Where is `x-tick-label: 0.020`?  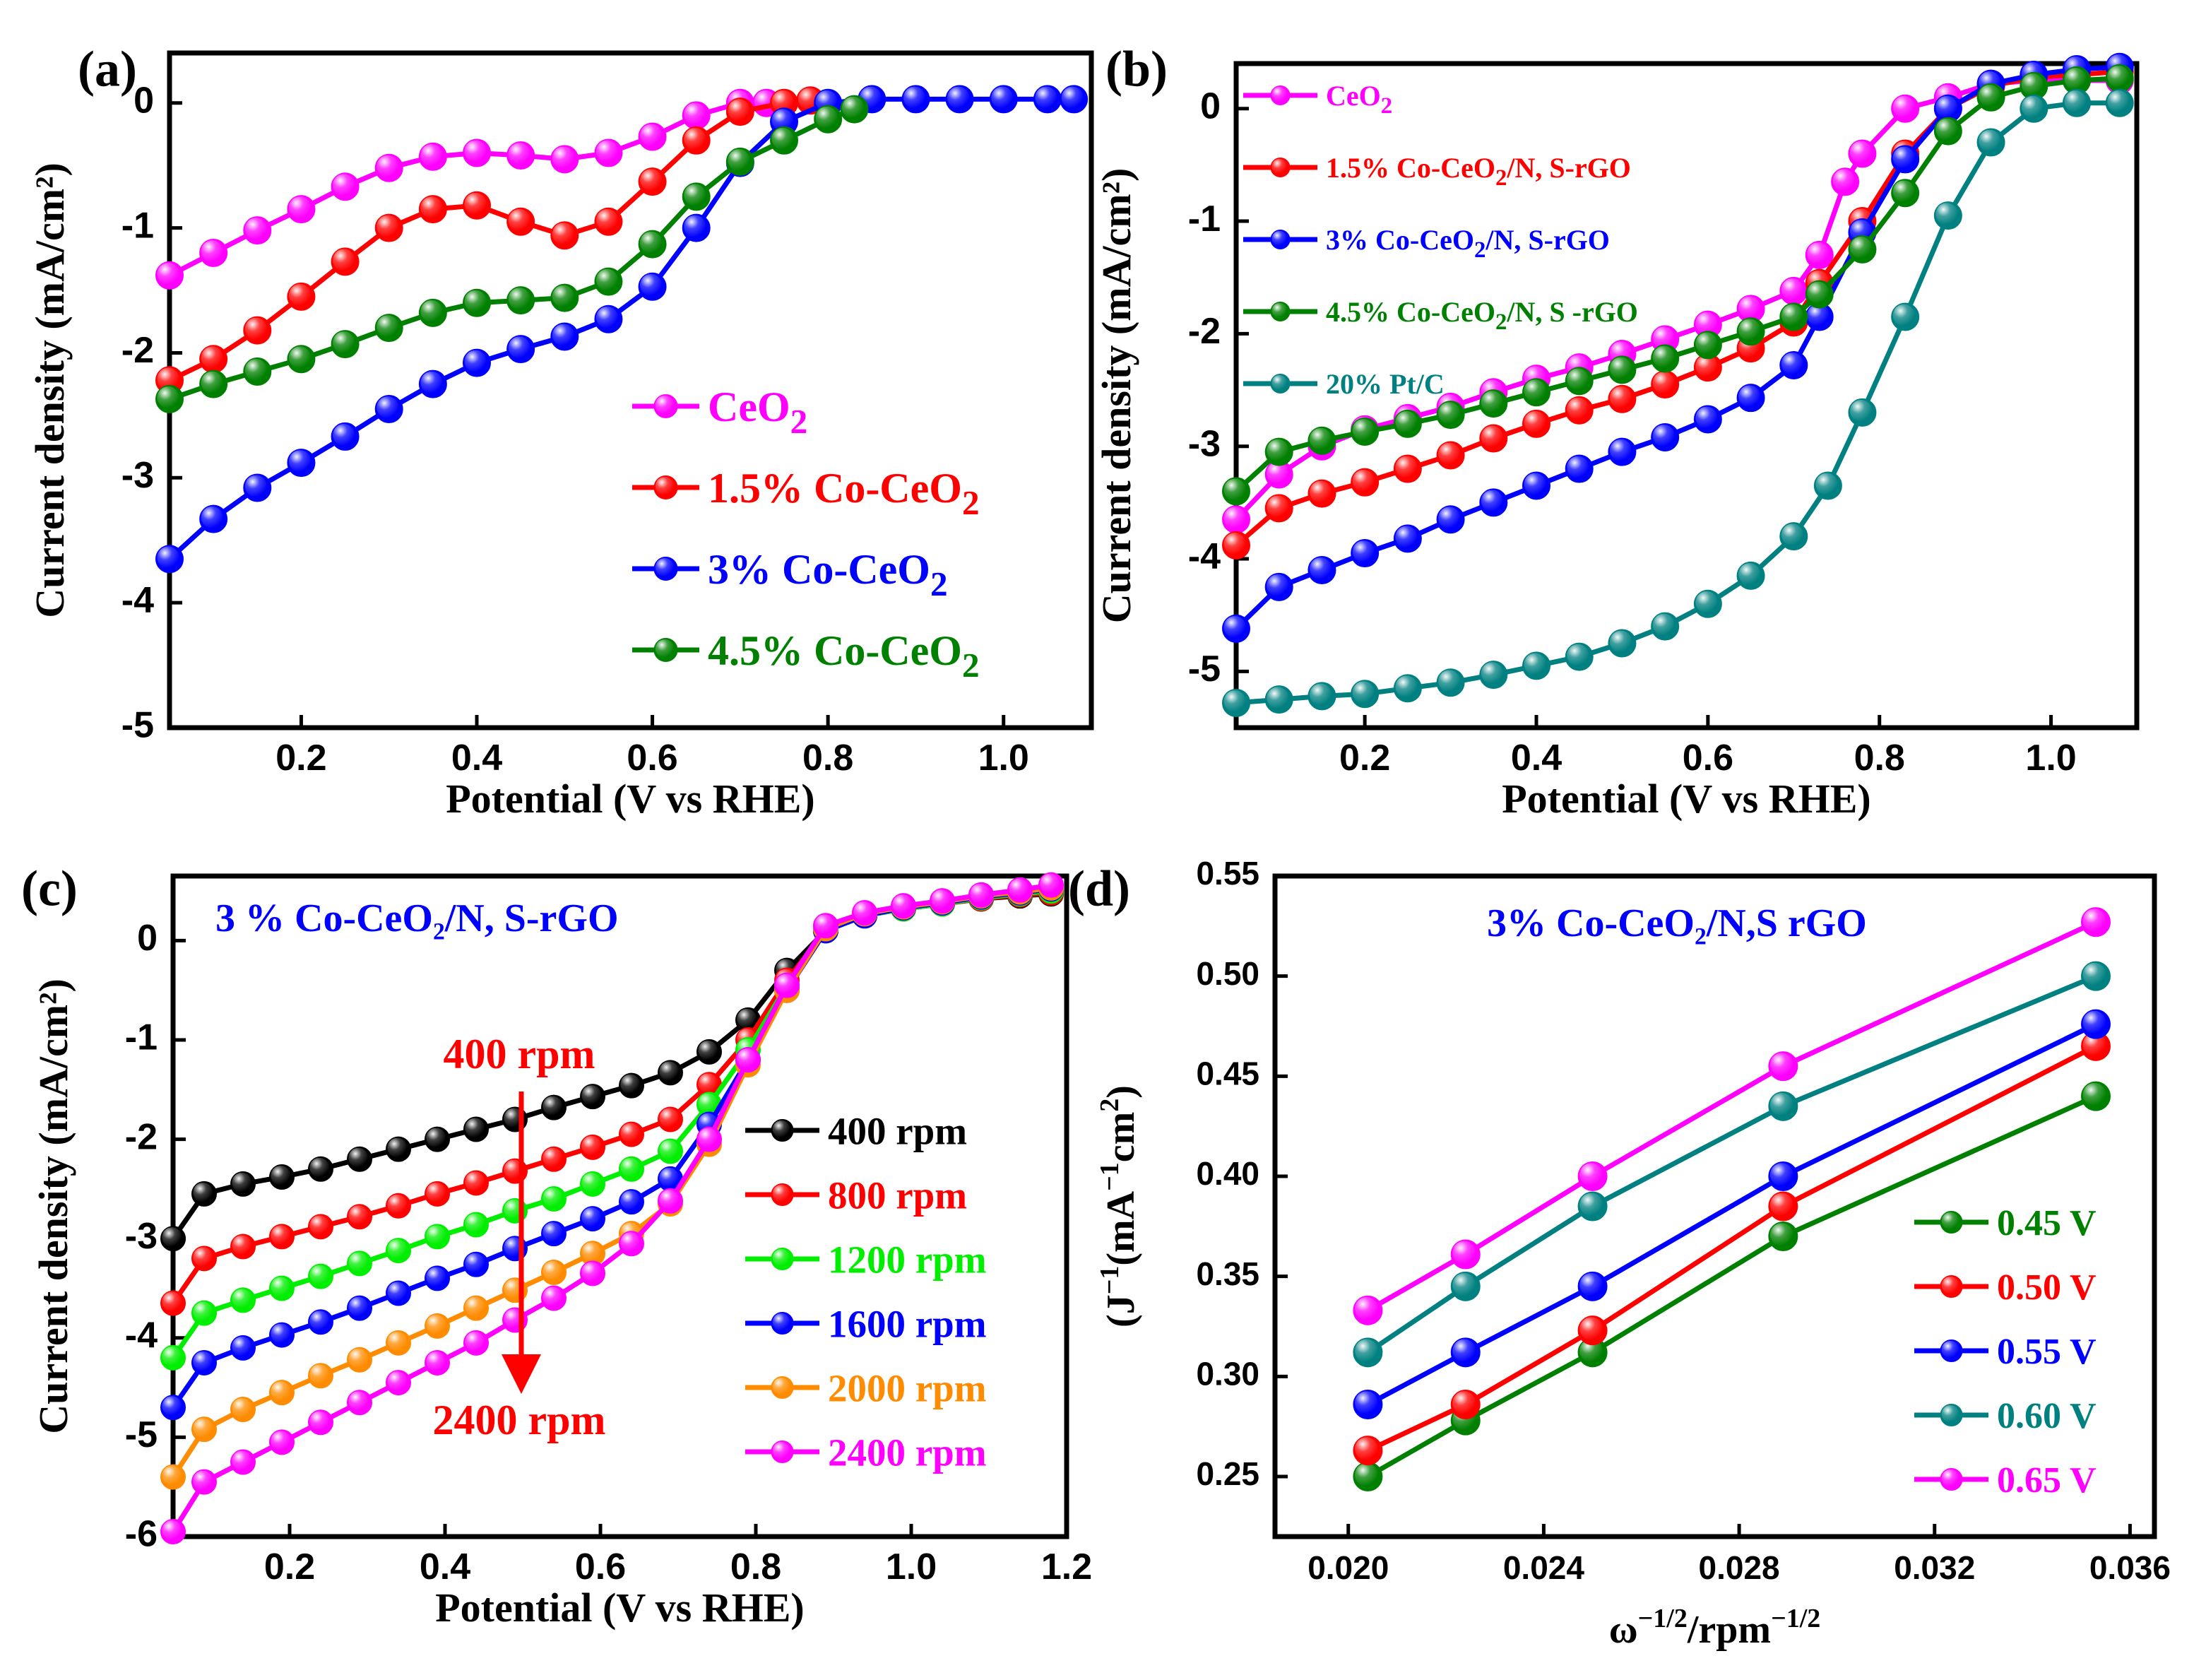
x-tick-label: 0.020 is located at coordinates (1348, 1568).